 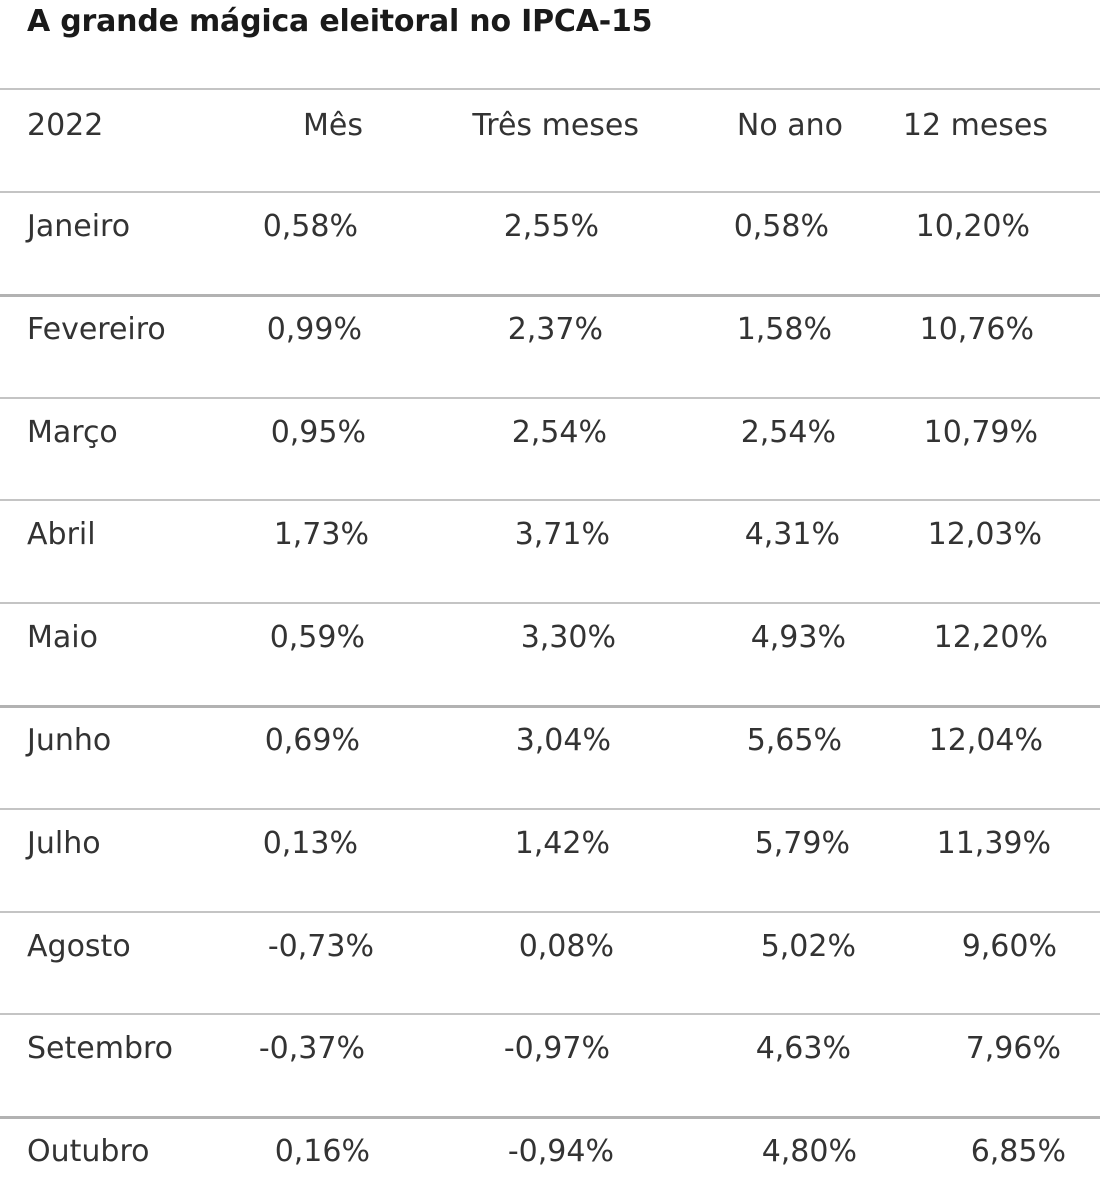 What do you see at coordinates (550, 89) in the screenshot?
I see `rule-top` at bounding box center [550, 89].